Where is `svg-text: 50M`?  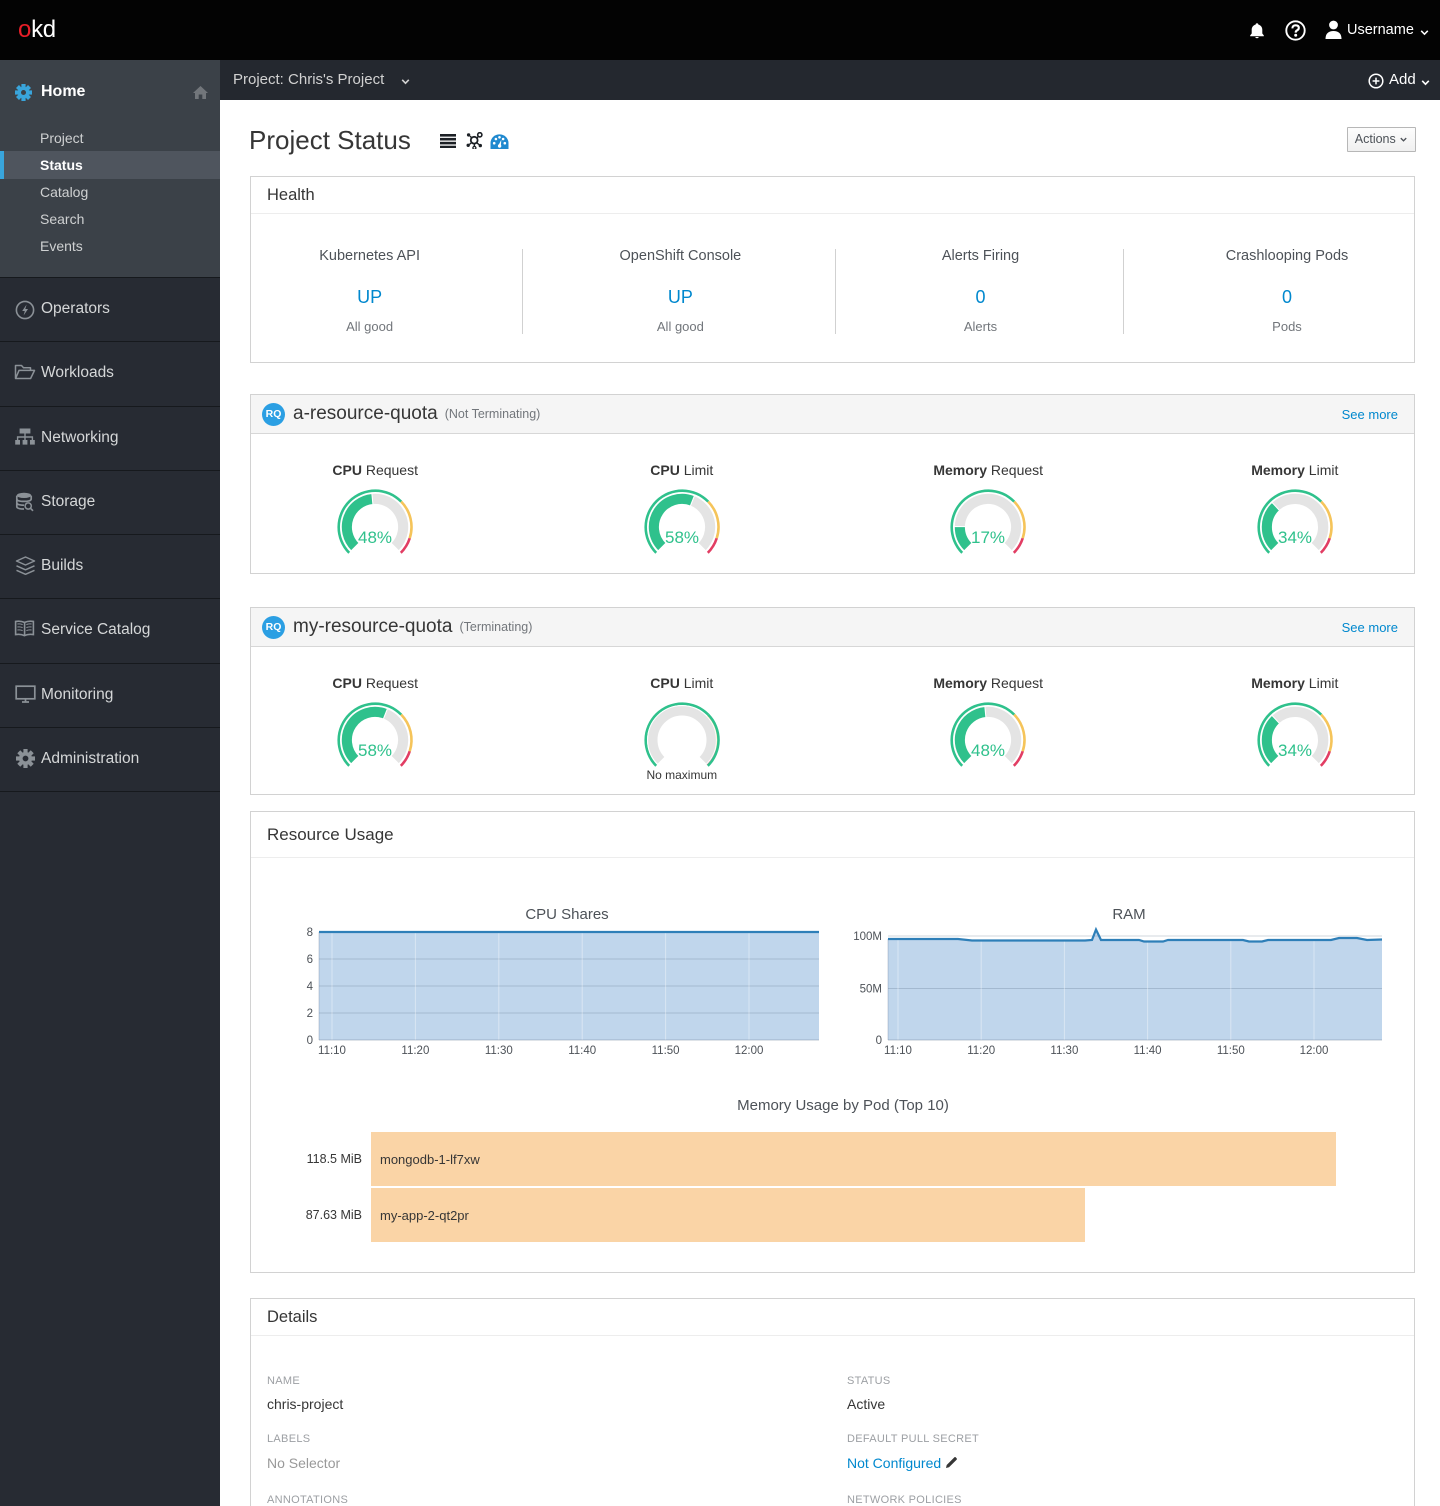
svg-text: 50M is located at coordinates (871, 990).